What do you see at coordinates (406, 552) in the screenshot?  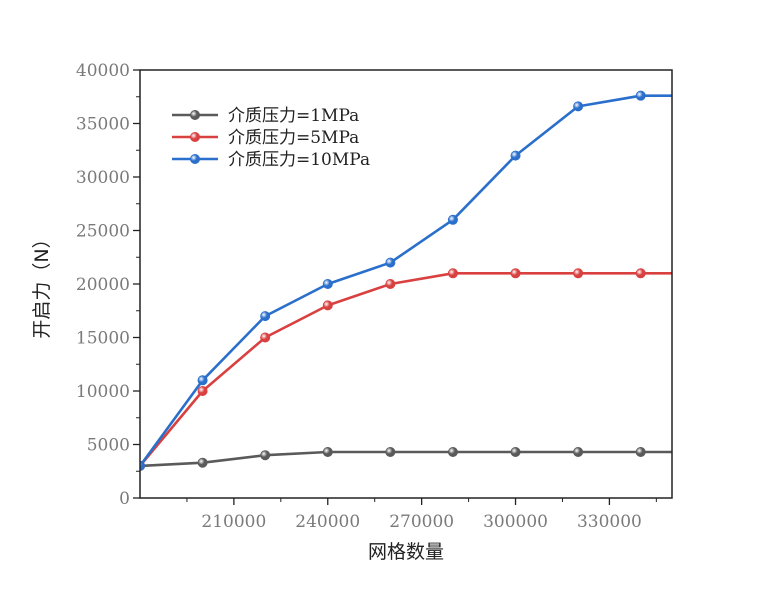 I see `x-axis-title: 网格数量` at bounding box center [406, 552].